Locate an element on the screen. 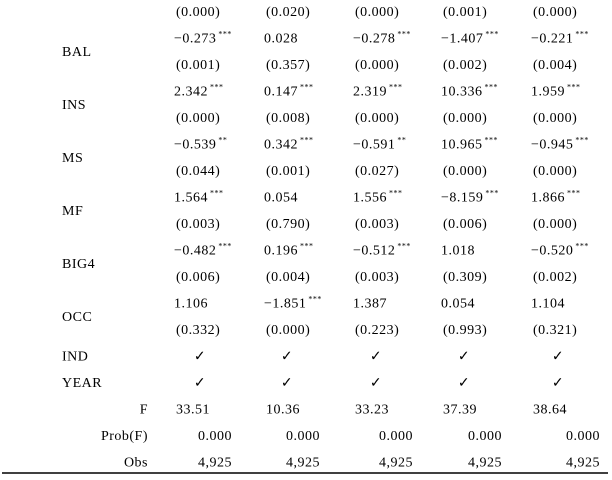 This screenshot has height=480, width=612. stat-label: F is located at coordinates (144, 410).